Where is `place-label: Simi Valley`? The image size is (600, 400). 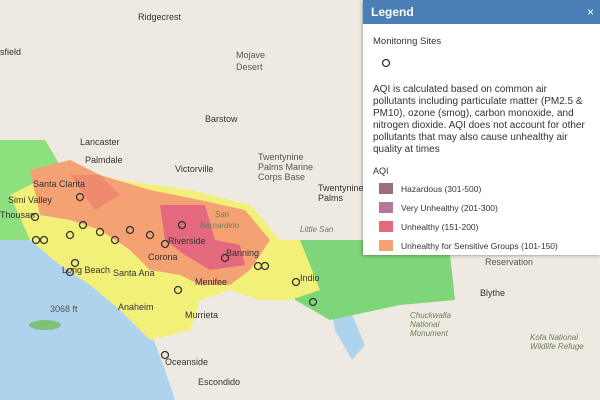
place-label: Simi Valley is located at coordinates (30, 200).